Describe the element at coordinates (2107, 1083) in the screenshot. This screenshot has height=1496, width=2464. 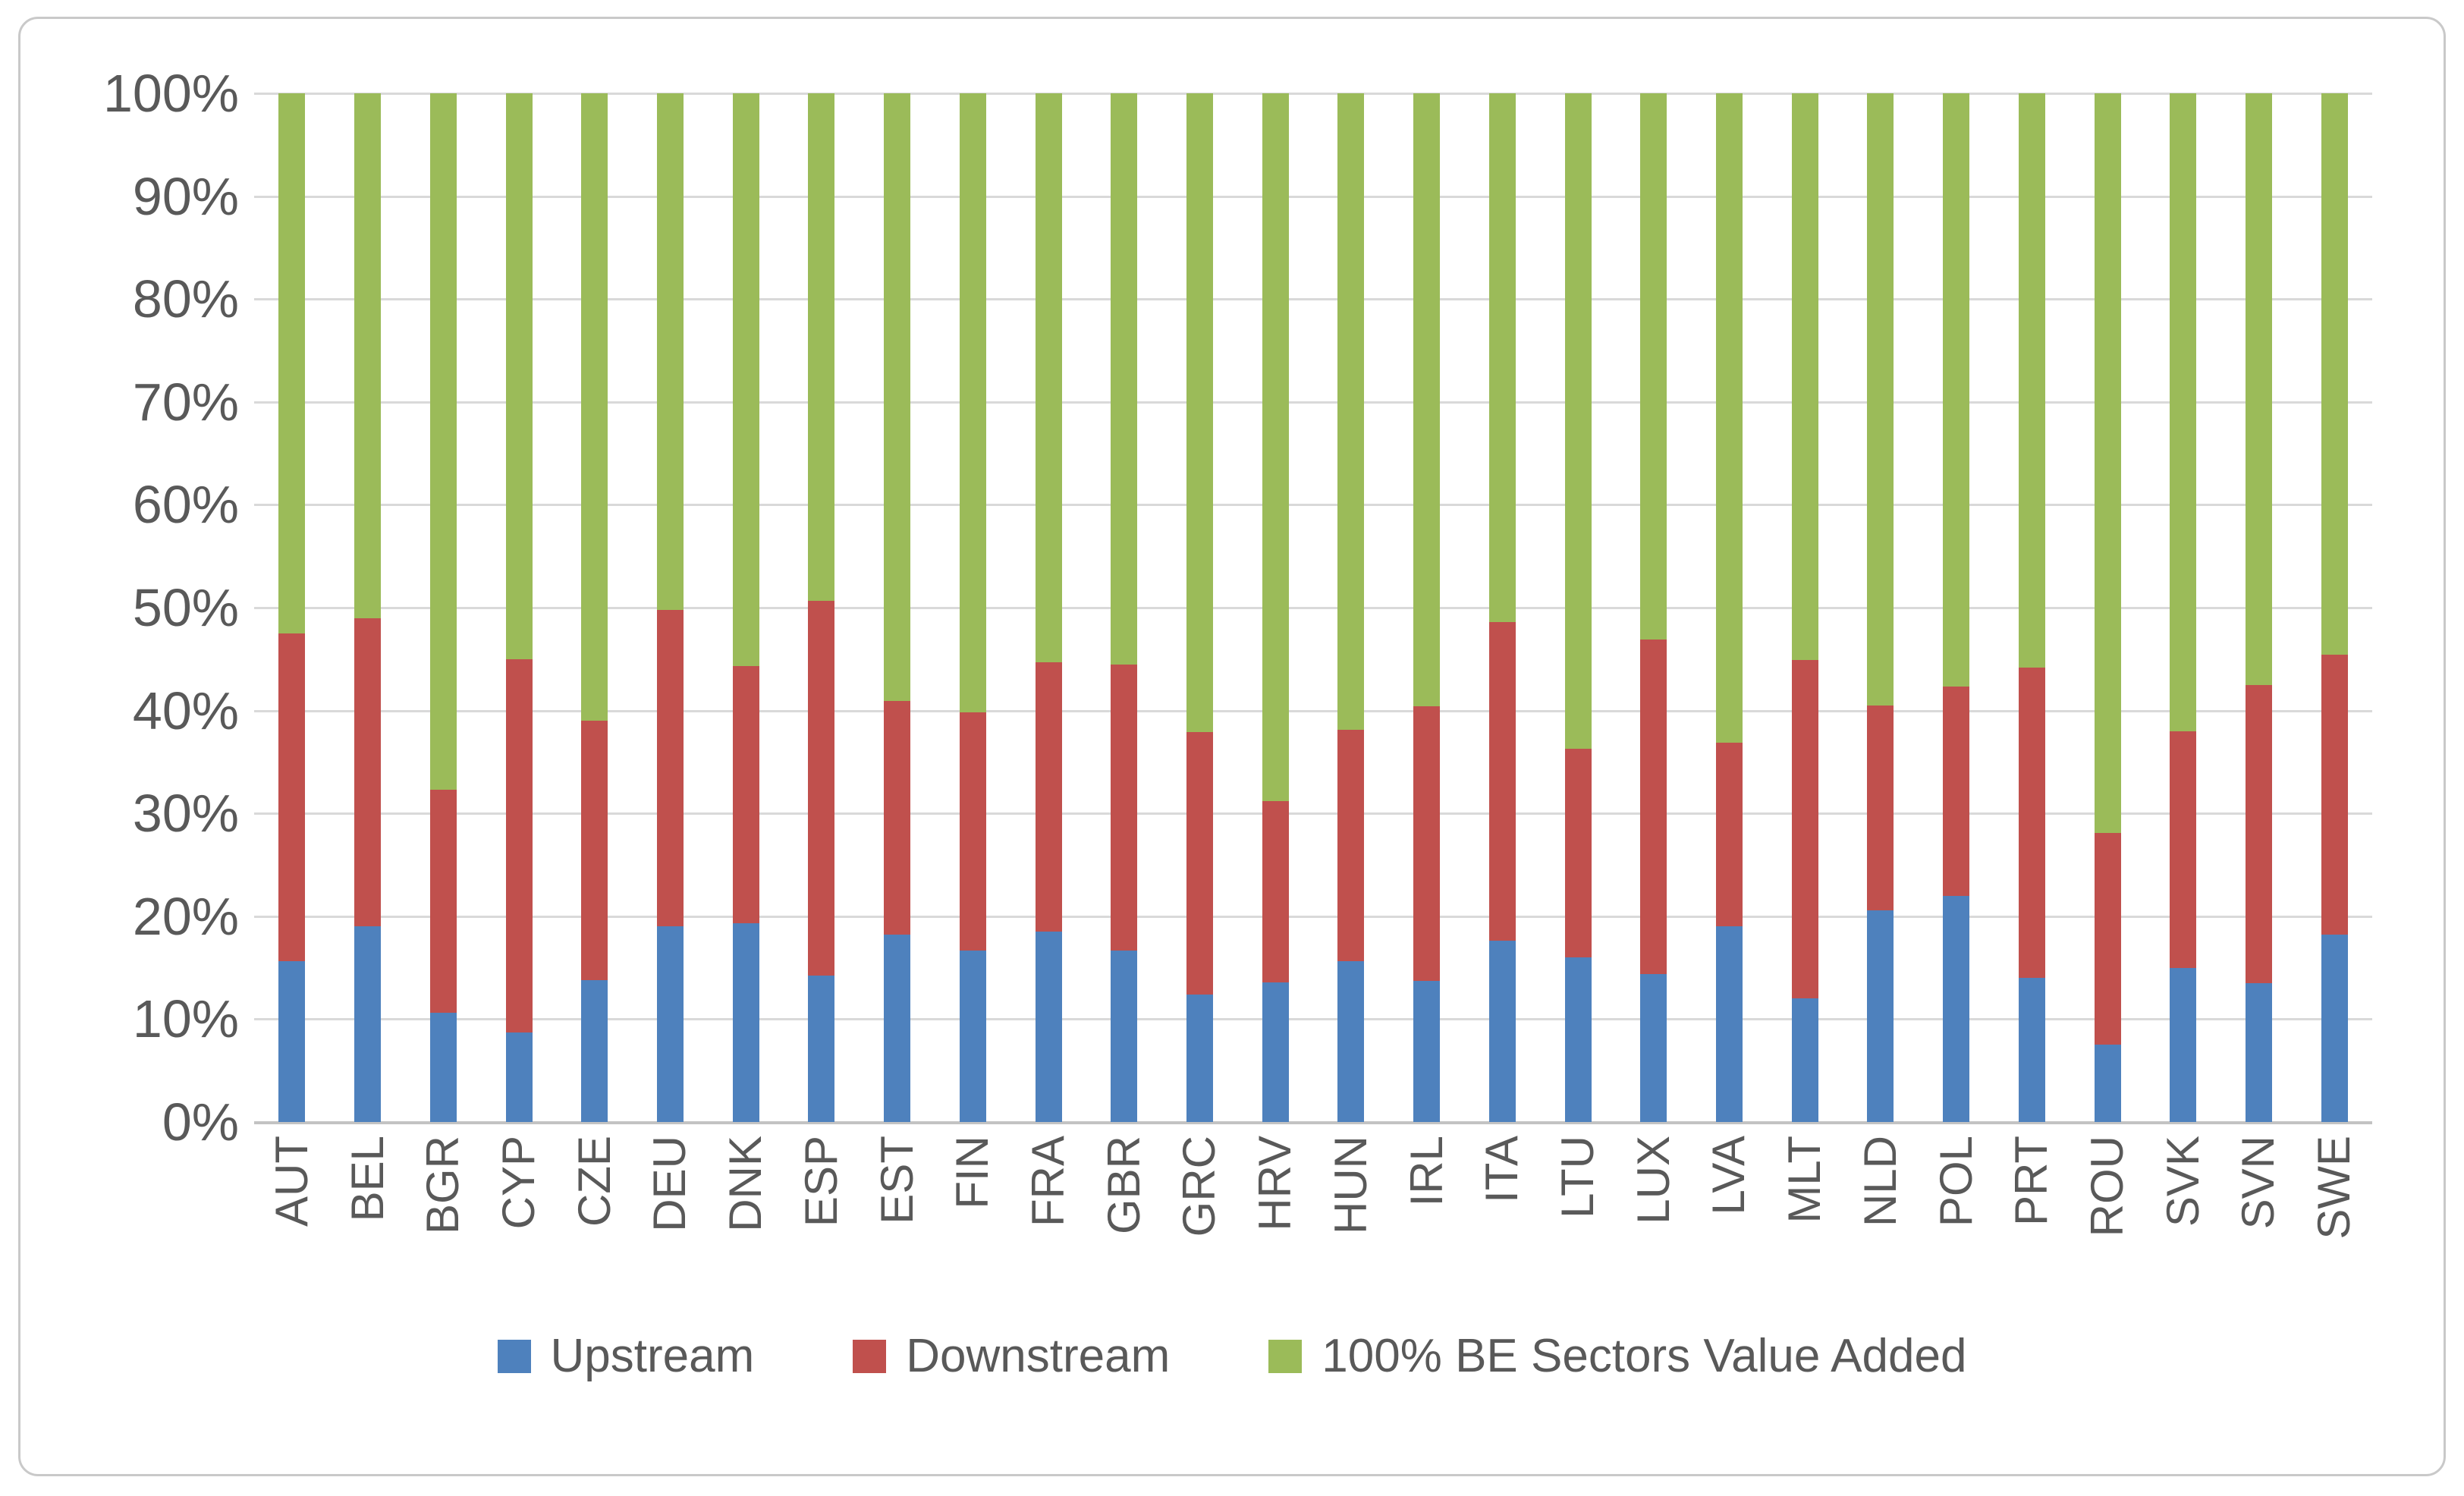
I see `bar-segment-ROU-upstream` at that location.